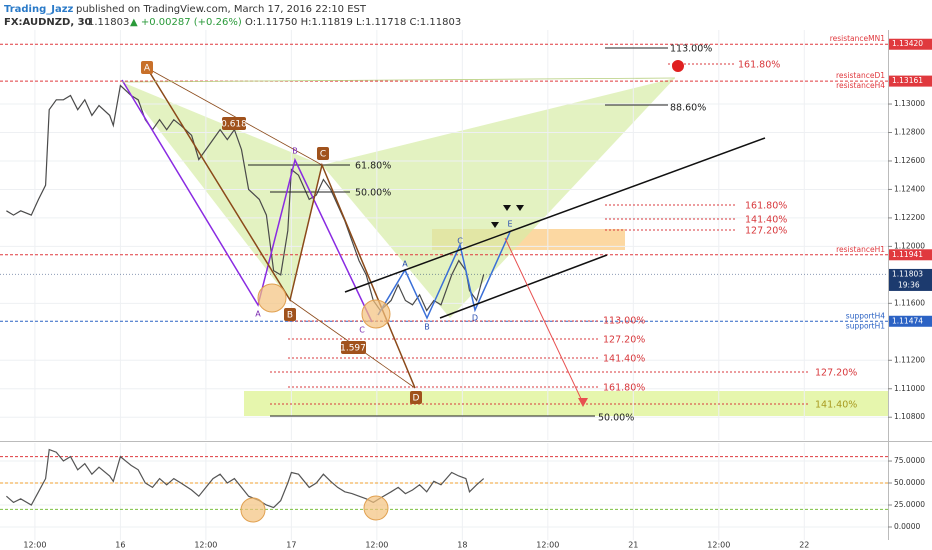  I want to click on header-user: Trading_Jazz, so click(39, 9).